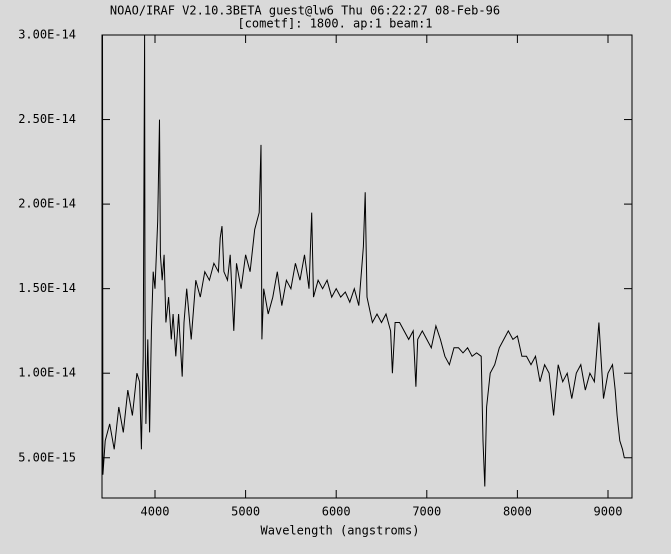  I want to click on y-tick-label: 2.00E-14, so click(47, 204).